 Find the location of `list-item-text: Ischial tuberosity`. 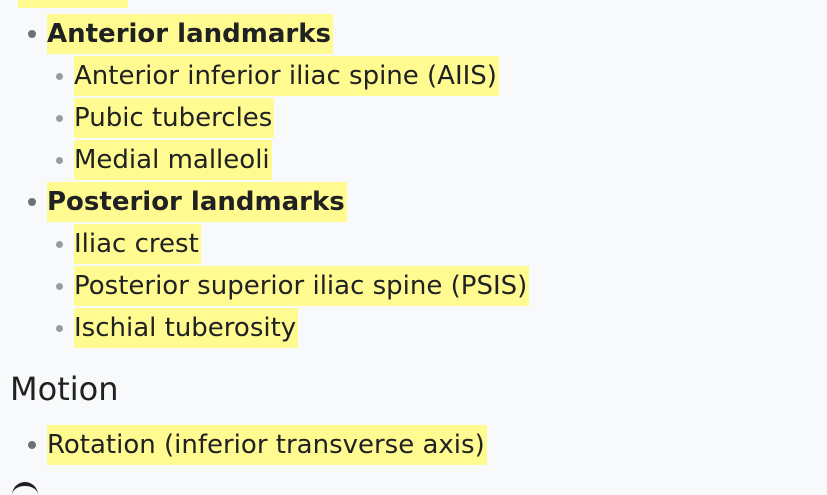

list-item-text: Ischial tuberosity is located at coordinates (186, 328).